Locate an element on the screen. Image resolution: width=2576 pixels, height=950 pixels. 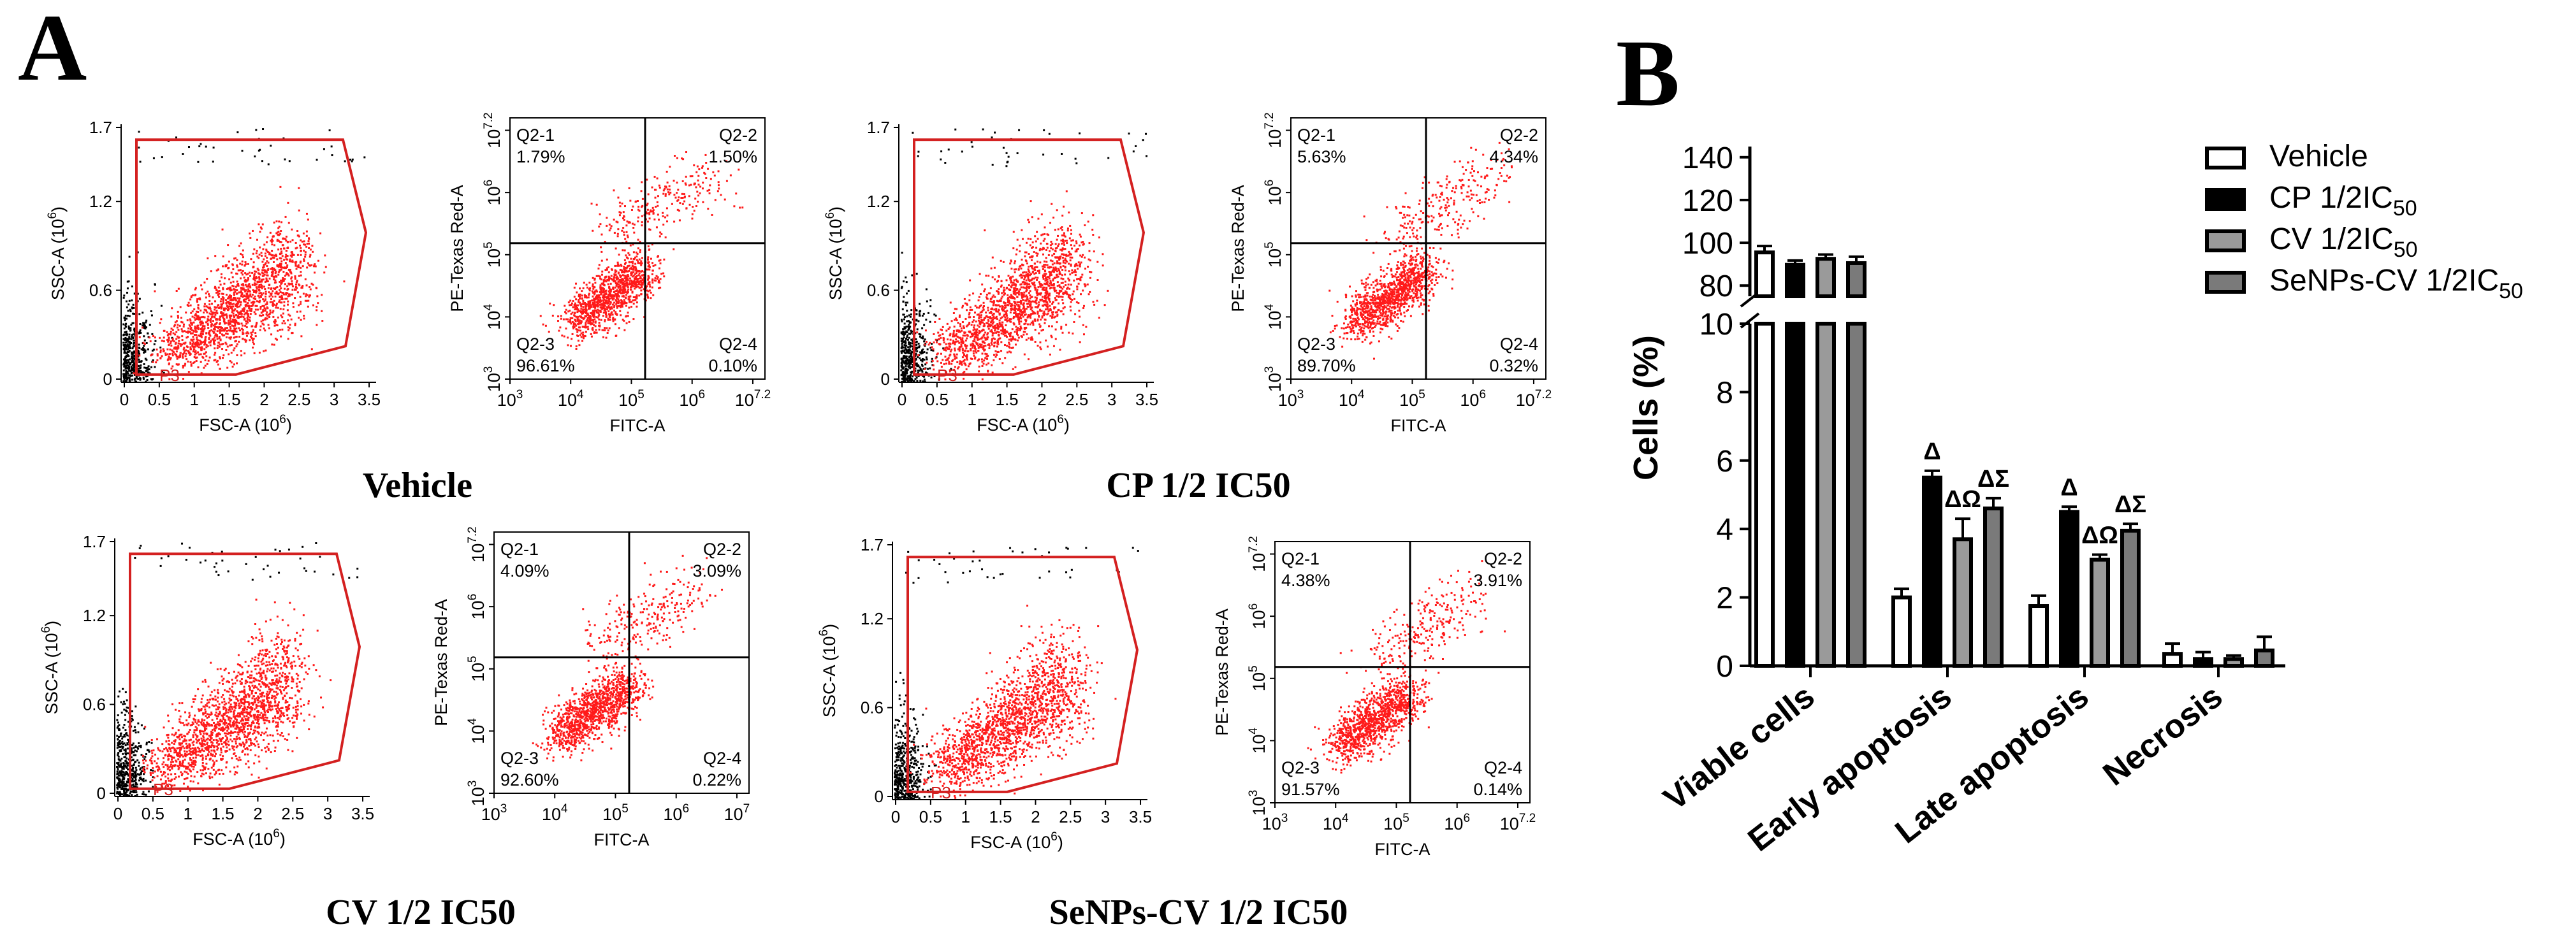
x-log-tick-label: 104 is located at coordinates (571, 399).